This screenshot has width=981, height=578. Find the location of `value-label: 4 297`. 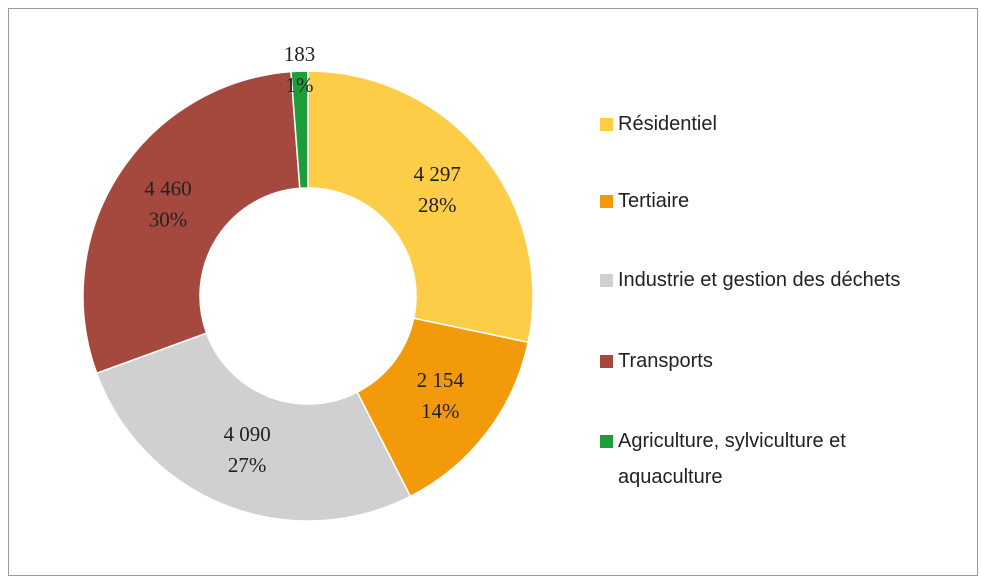

value-label: 4 297 is located at coordinates (437, 174).